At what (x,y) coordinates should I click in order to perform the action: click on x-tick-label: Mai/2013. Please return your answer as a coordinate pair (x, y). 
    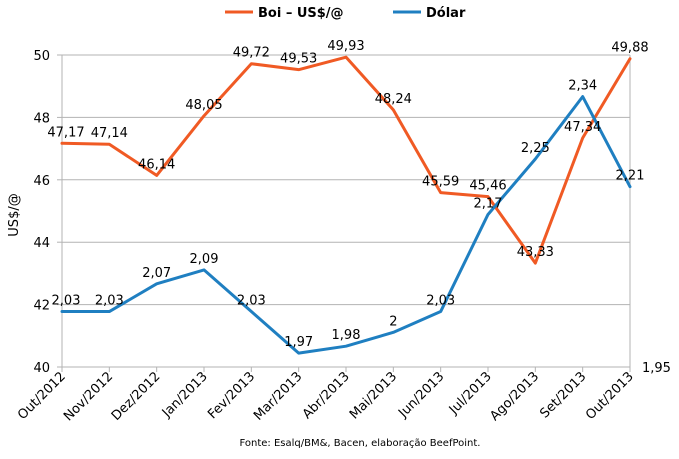
    Looking at the image, I should click on (373, 395).